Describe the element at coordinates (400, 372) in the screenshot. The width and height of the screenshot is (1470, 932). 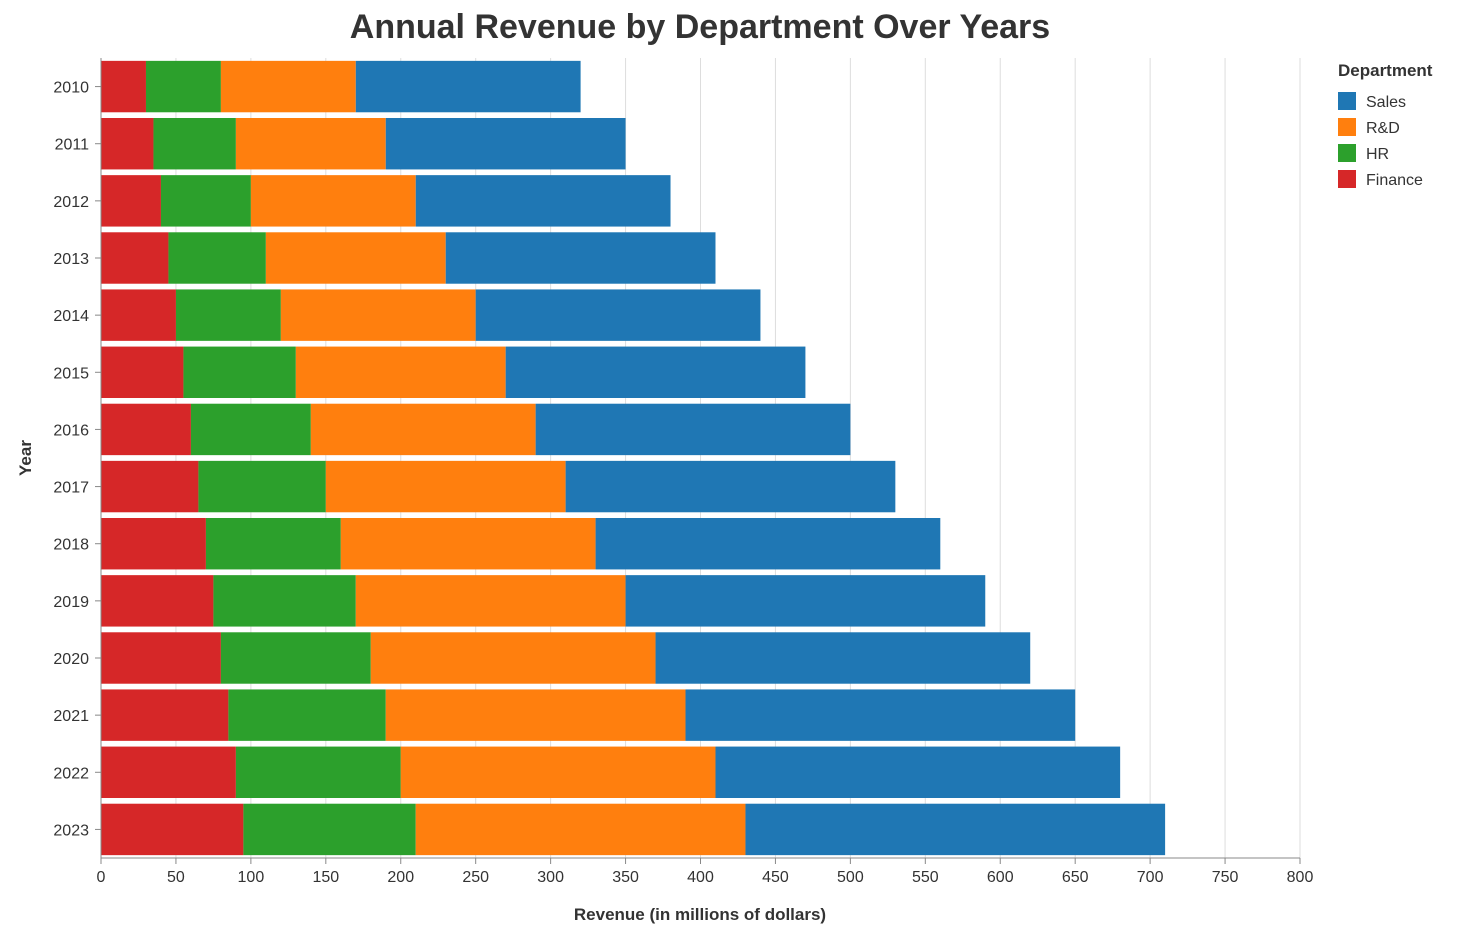
I see `bar-r-d-2015` at that location.